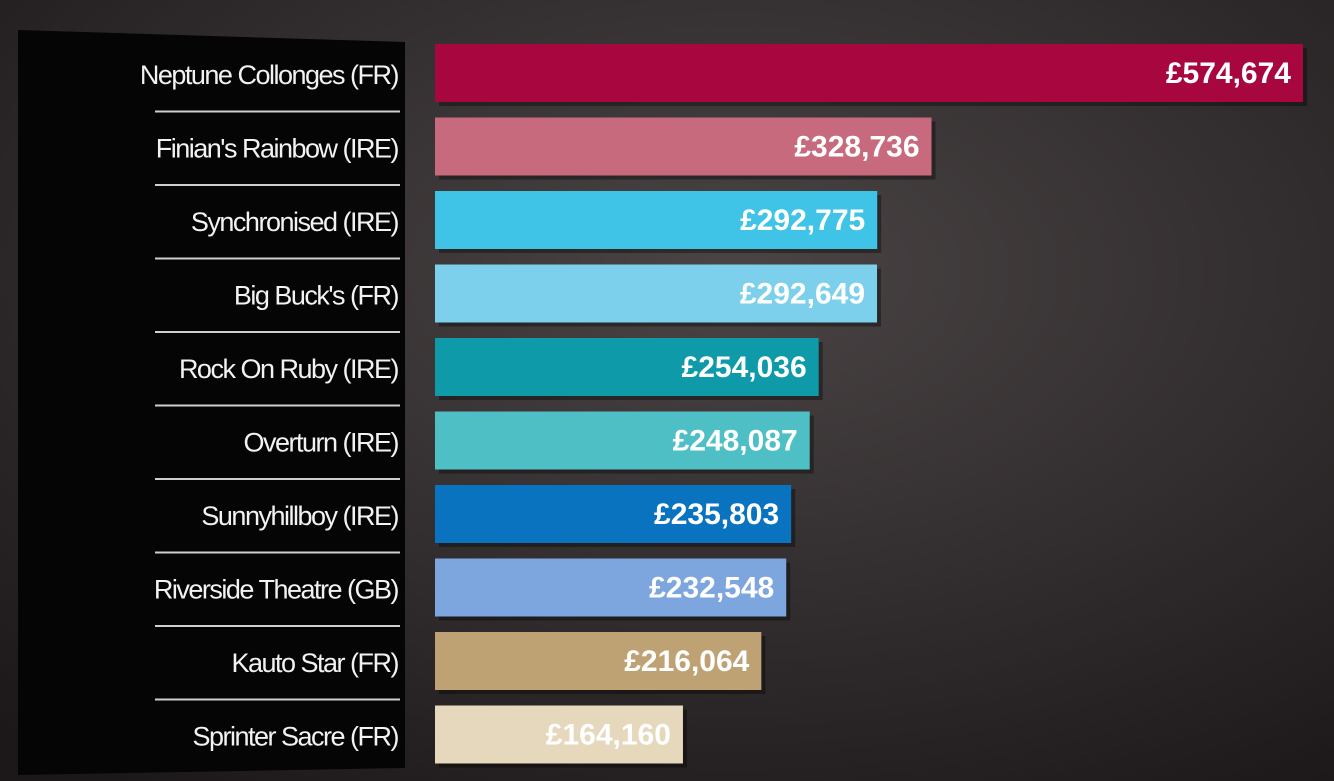  I want to click on category-label: Overturn (IRE), so click(320, 443).